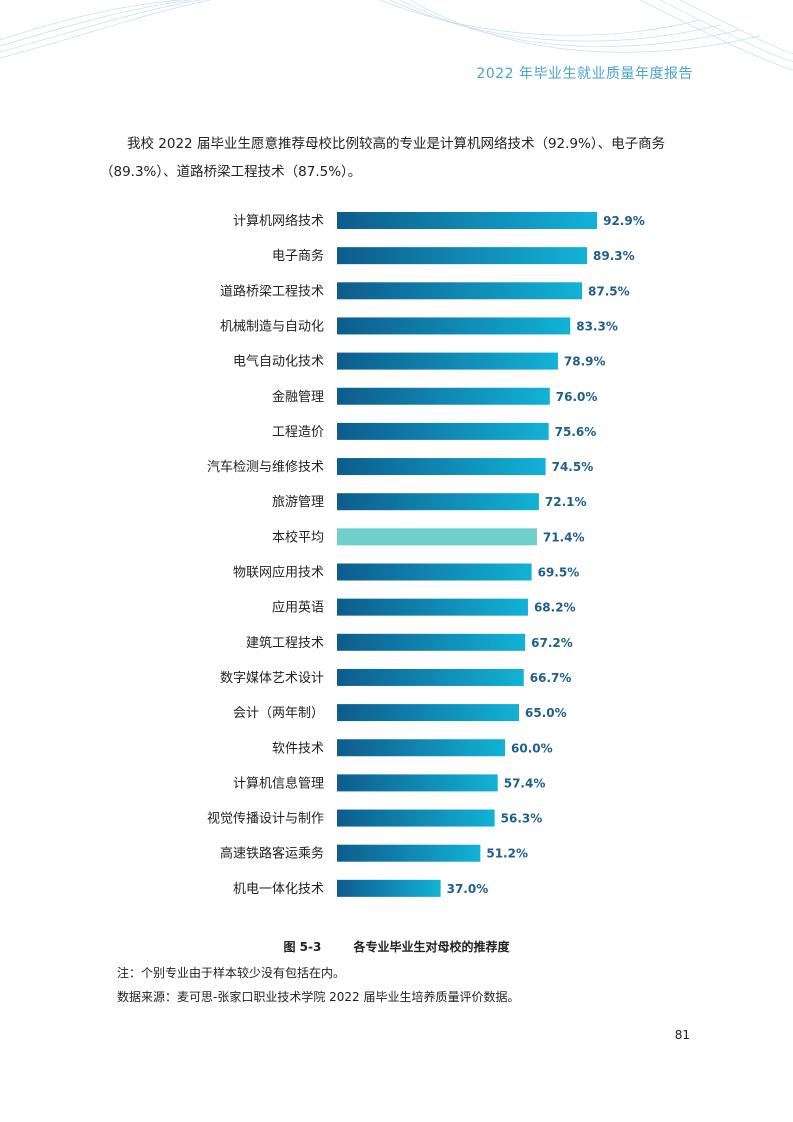 The image size is (793, 1122). Describe the element at coordinates (272, 678) in the screenshot. I see `category-label: 数字媒体艺术设计` at that location.